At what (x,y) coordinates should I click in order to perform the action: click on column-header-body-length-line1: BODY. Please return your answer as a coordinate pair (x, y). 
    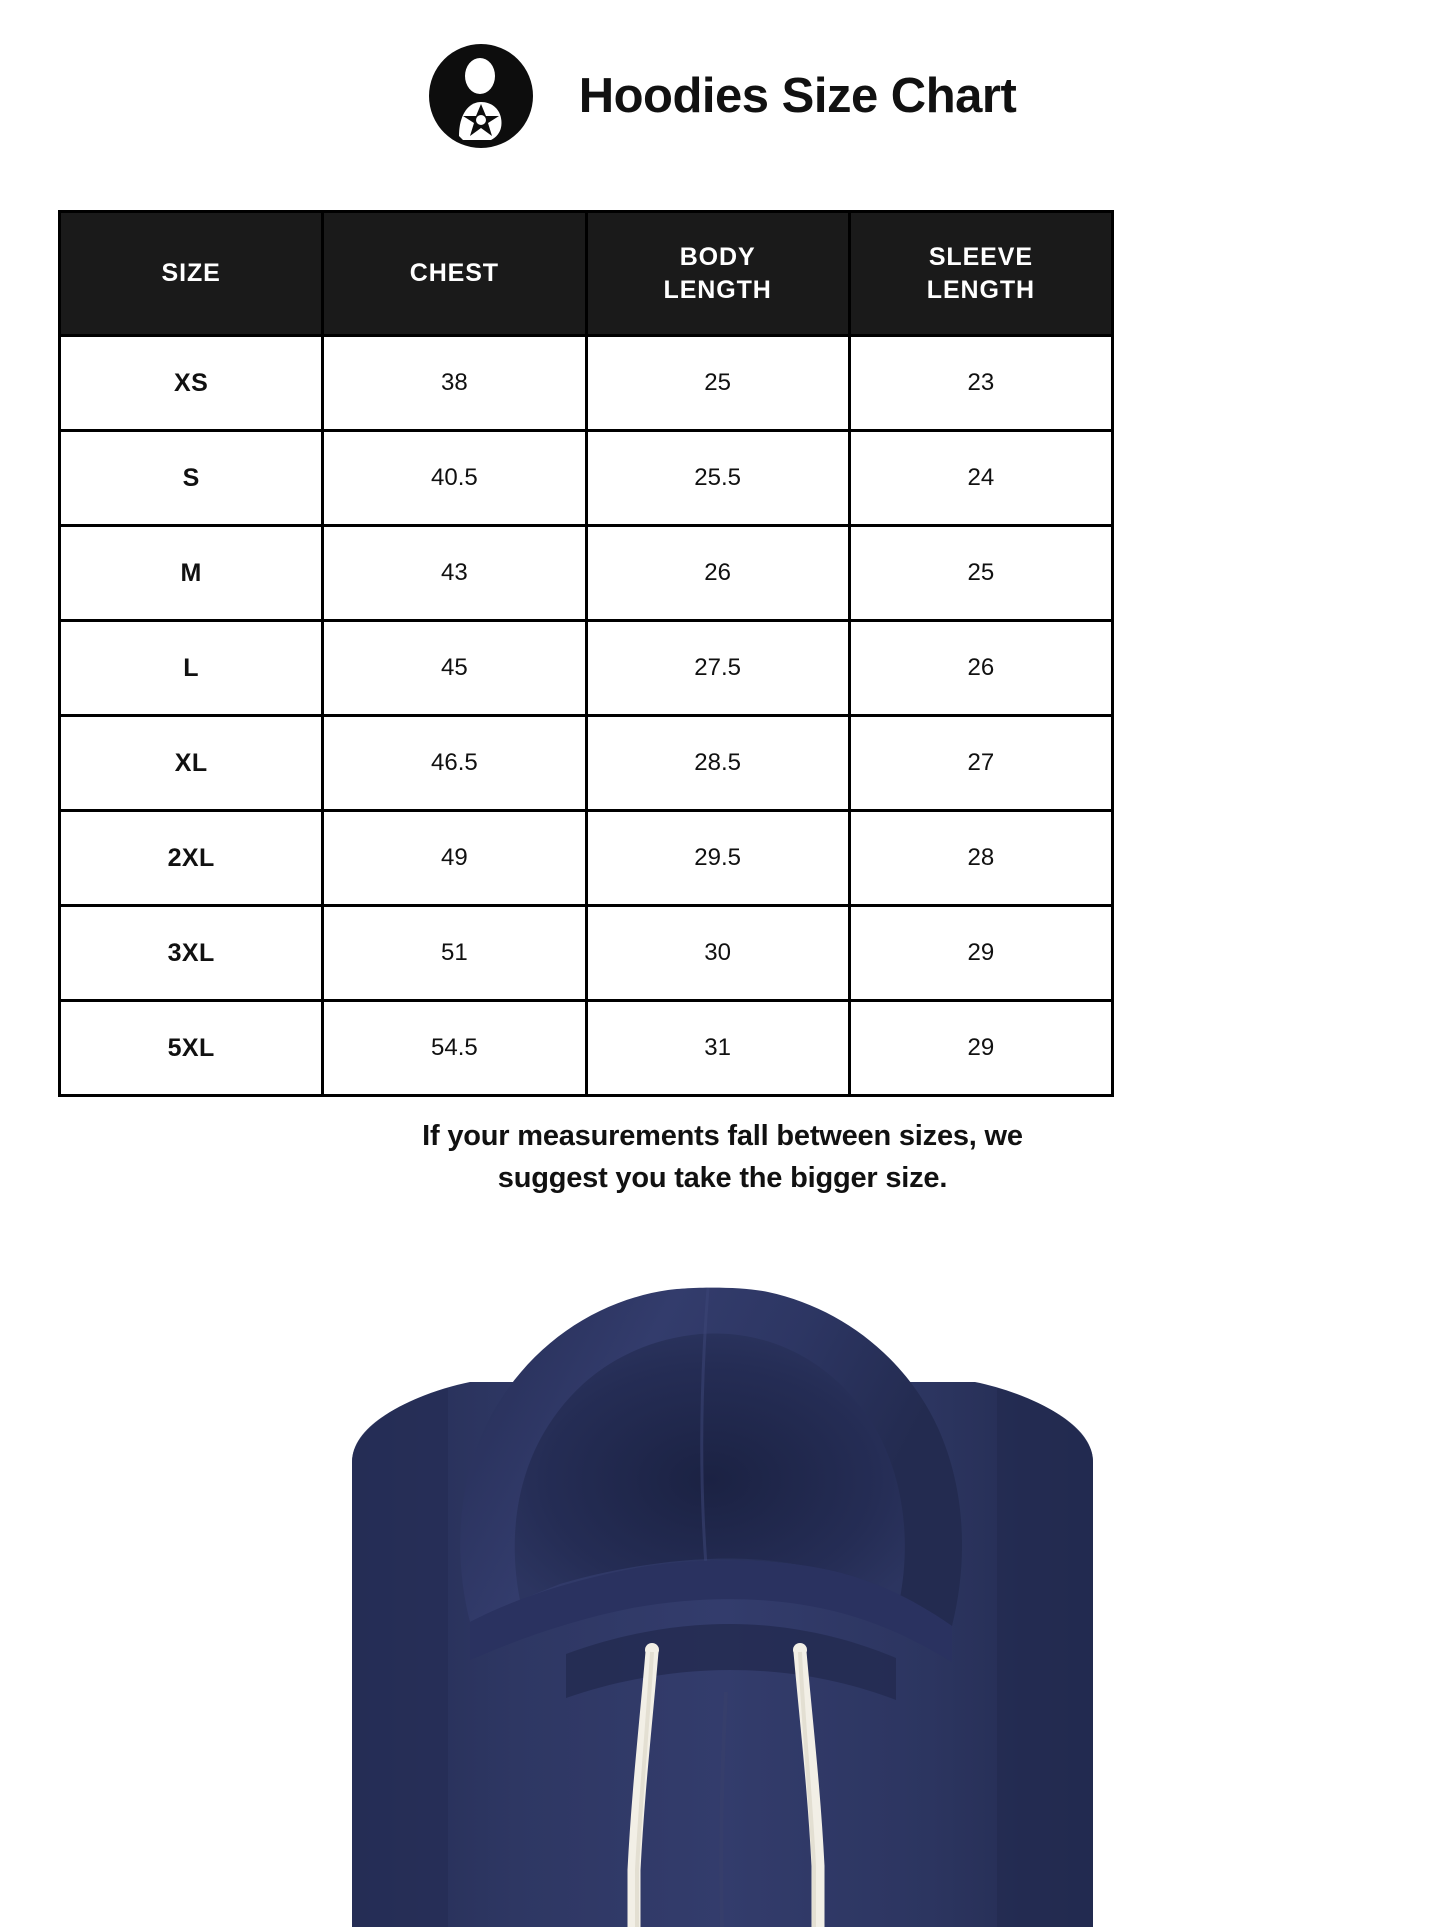
    Looking at the image, I should click on (717, 256).